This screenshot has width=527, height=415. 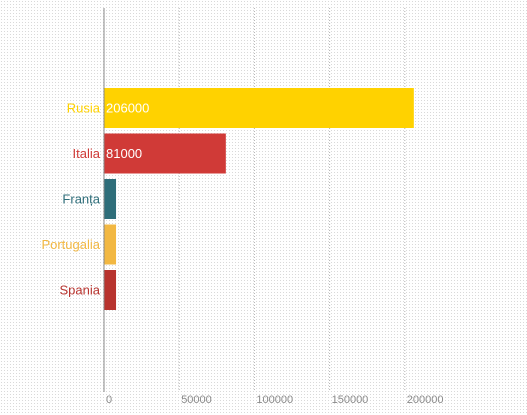 I want to click on value-label-1: 81000, so click(x=124, y=153).